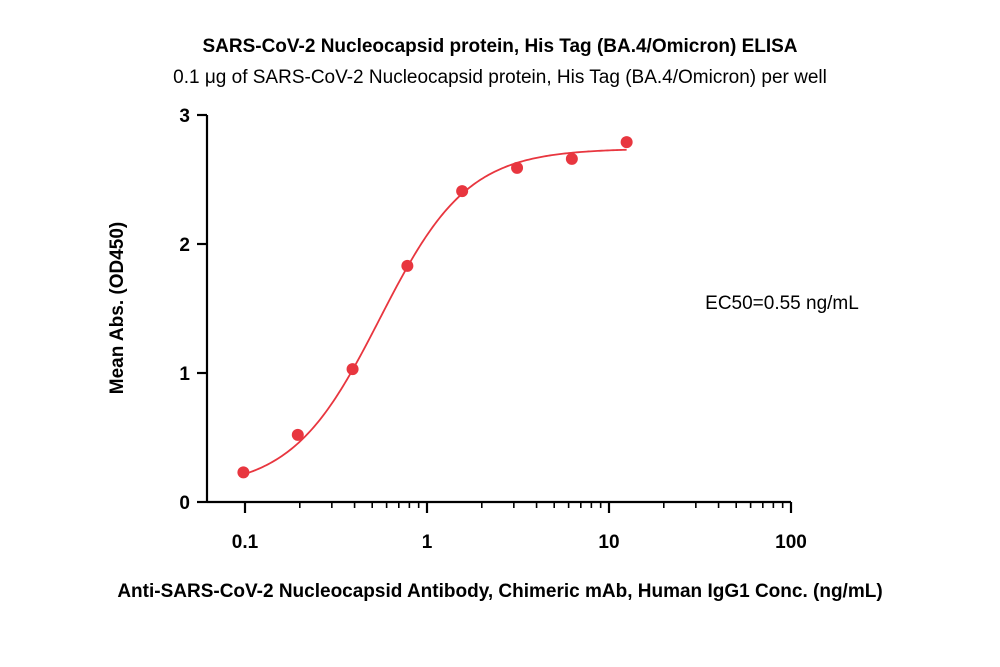  I want to click on x-tick-label: 1, so click(427, 542).